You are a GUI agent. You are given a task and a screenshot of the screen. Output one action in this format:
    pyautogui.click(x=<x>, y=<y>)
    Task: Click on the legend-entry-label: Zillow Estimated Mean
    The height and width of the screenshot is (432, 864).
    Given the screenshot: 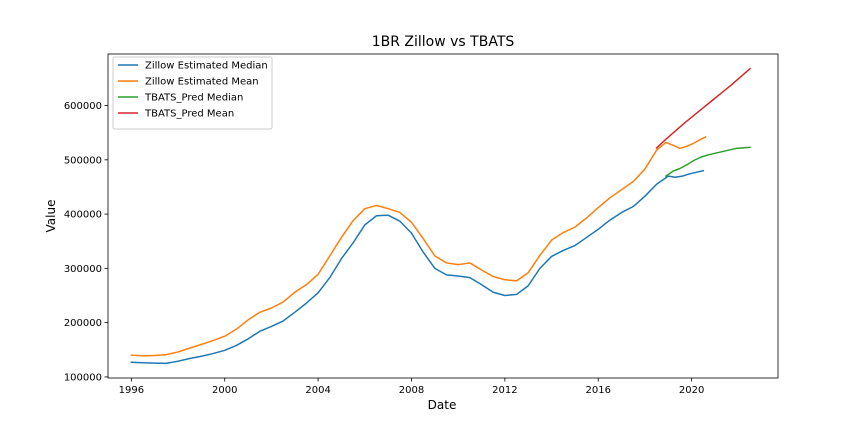 What is the action you would take?
    pyautogui.click(x=202, y=82)
    